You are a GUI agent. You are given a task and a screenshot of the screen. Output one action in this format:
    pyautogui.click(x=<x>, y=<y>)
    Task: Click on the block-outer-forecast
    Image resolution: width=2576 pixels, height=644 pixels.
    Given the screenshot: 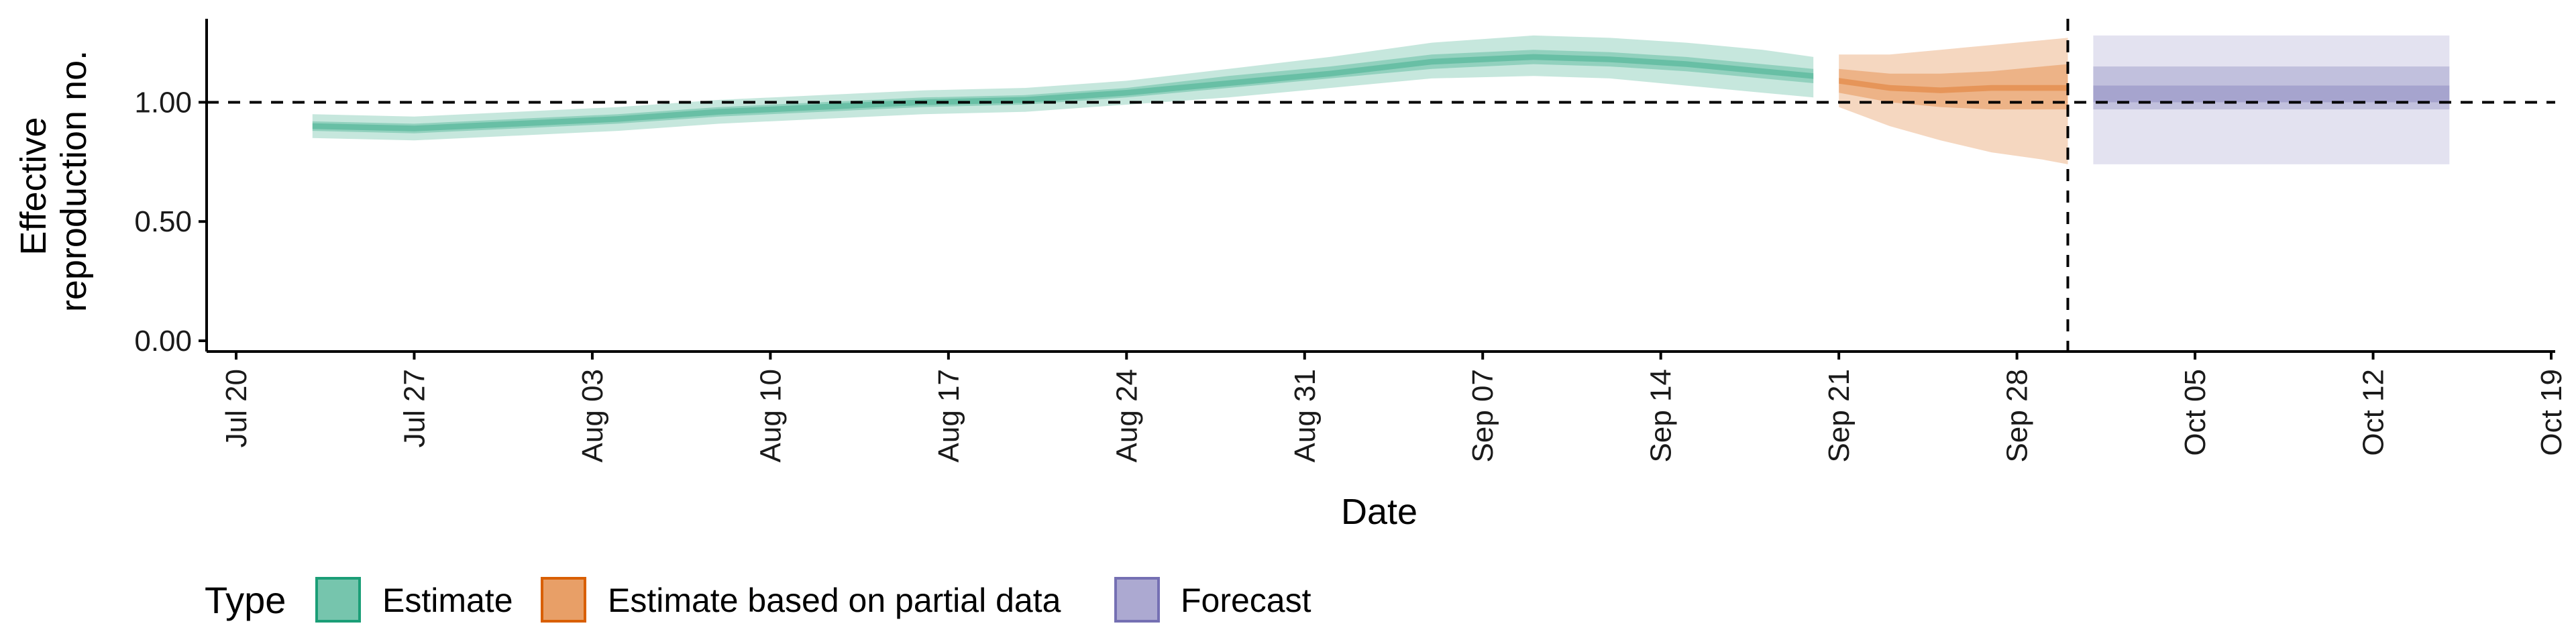 What is the action you would take?
    pyautogui.click(x=2271, y=99)
    